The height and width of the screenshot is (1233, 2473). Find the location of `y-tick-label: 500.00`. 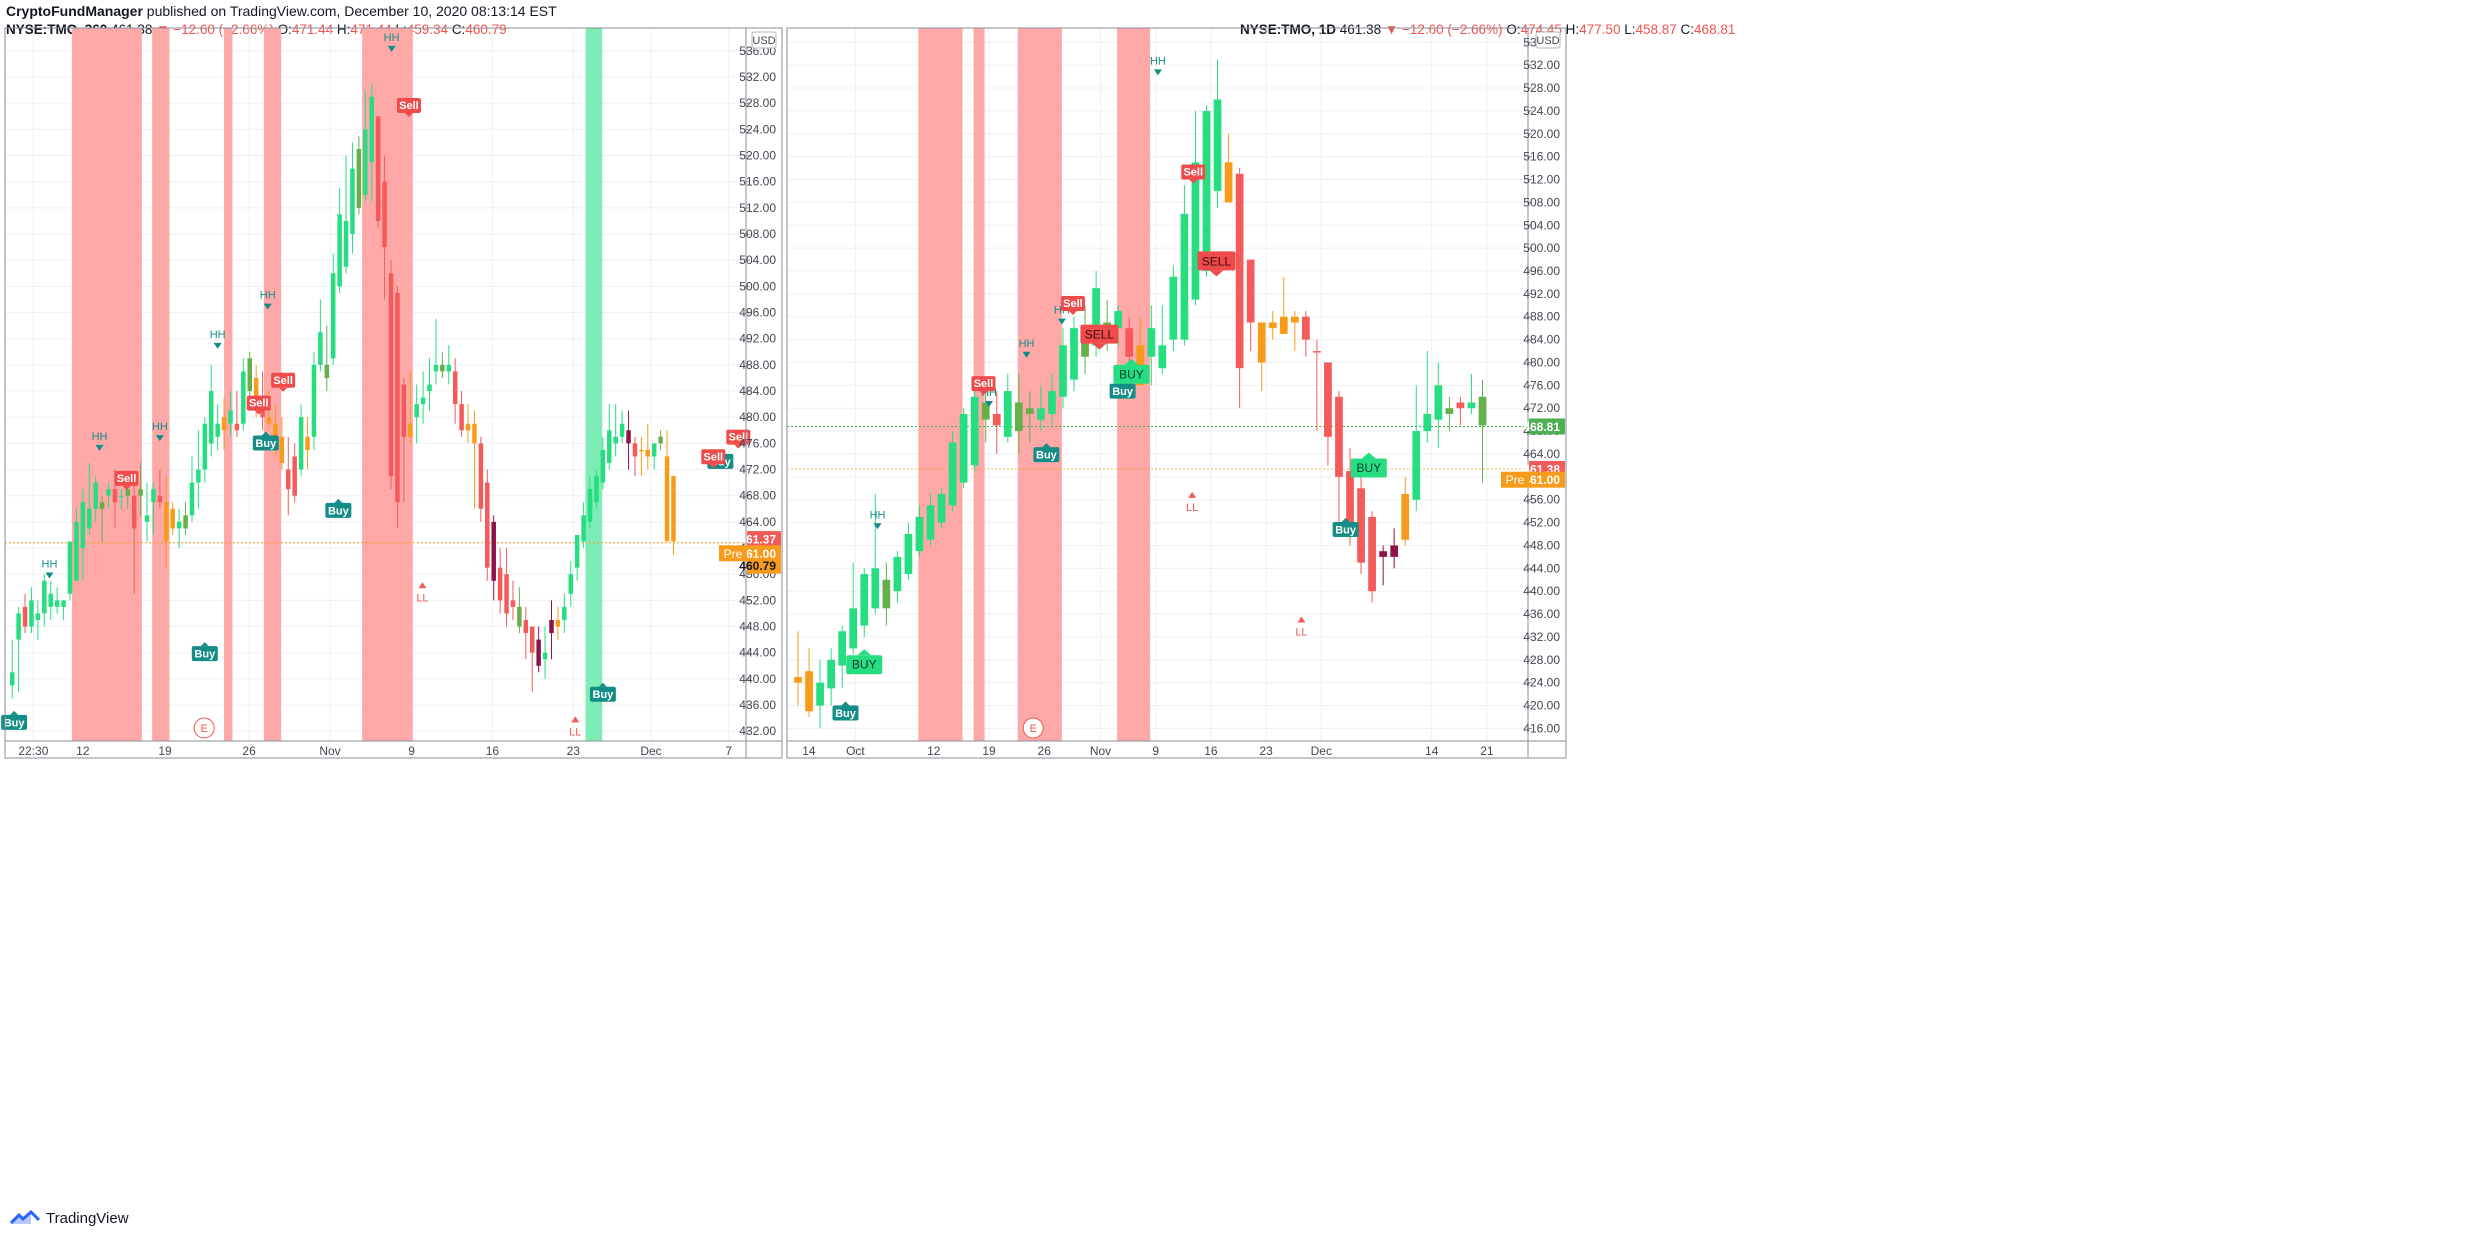

y-tick-label: 500.00 is located at coordinates (1541, 248).